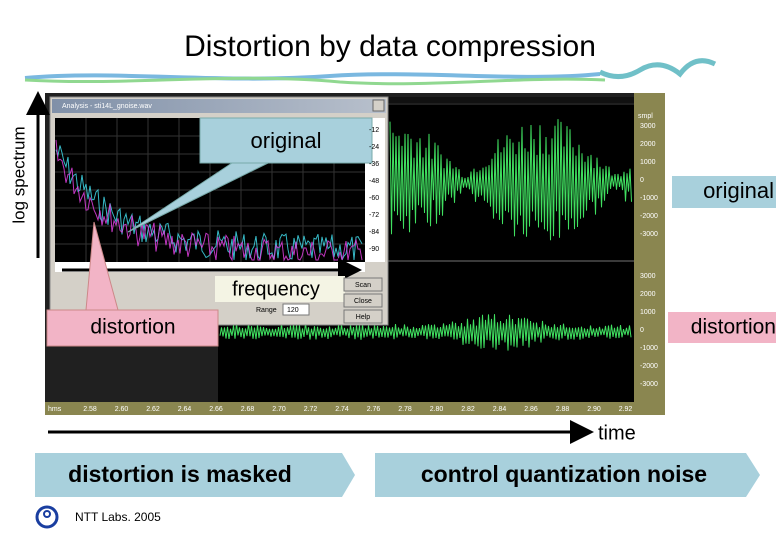 The height and width of the screenshot is (540, 780). Describe the element at coordinates (153, 409) in the screenshot. I see `time-tick-label: 2.62` at that location.